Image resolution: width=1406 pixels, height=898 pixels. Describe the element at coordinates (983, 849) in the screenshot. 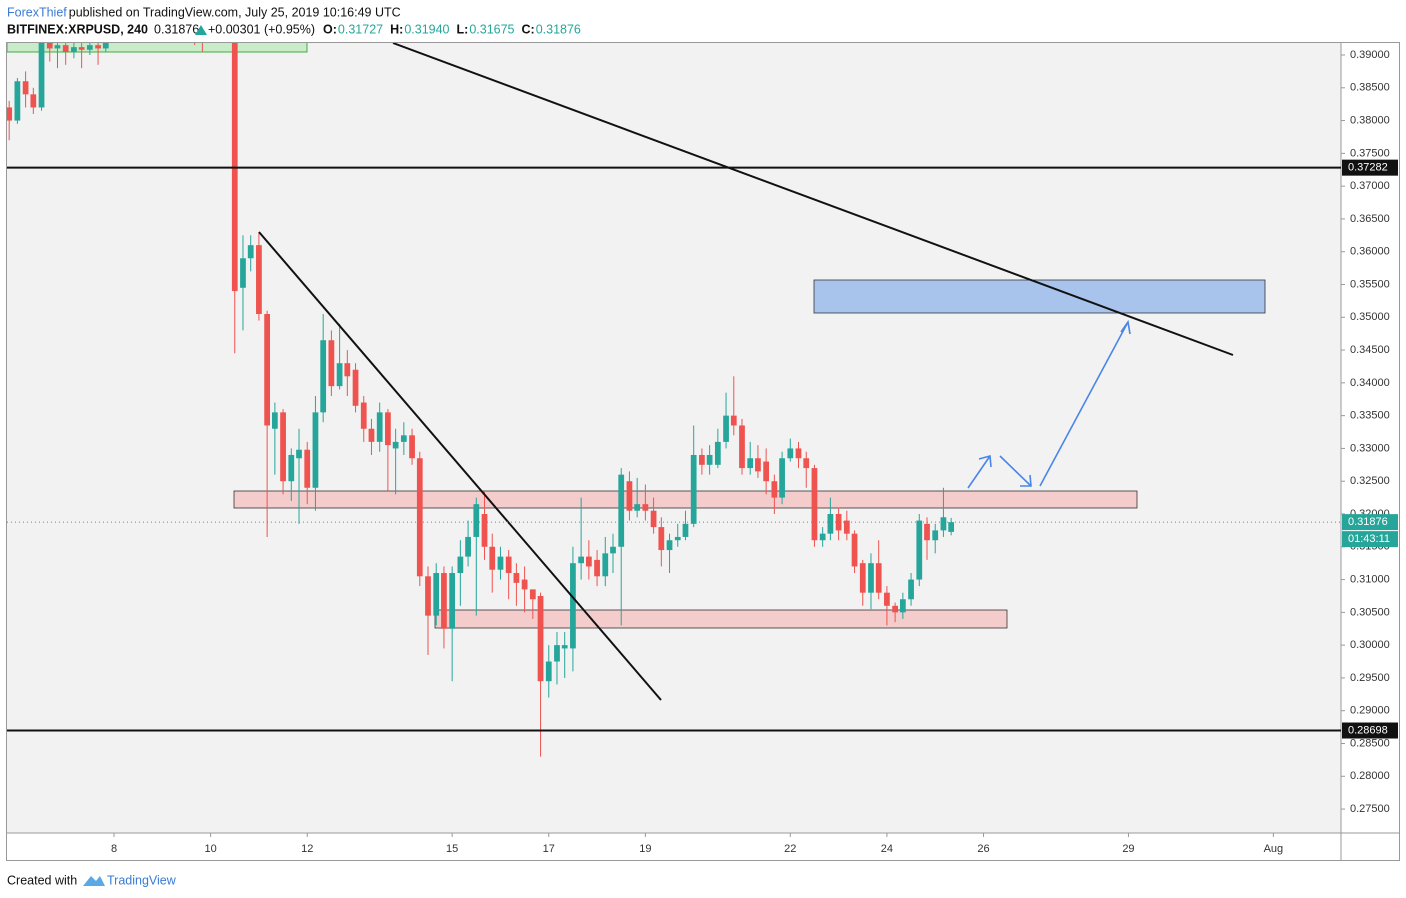

I see `x-tick-label: 26` at that location.